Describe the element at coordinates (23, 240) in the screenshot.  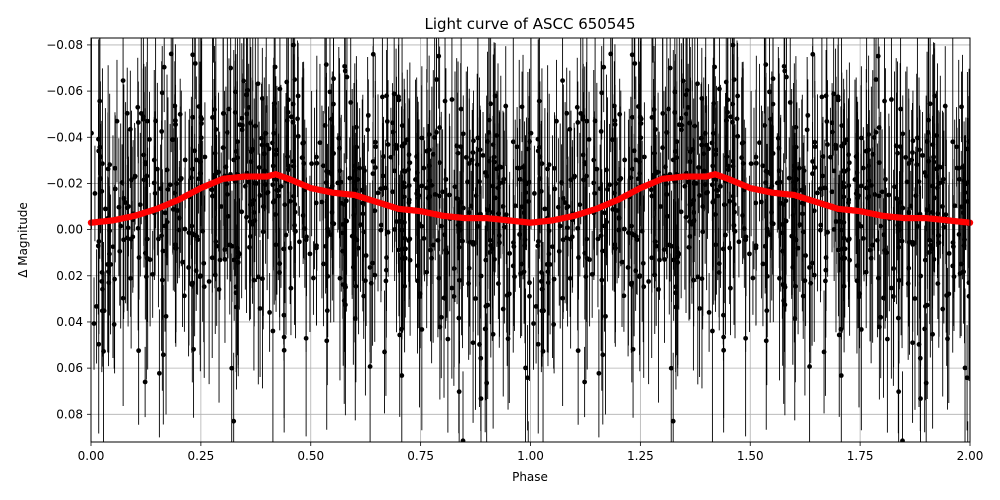
I see `y-axis-title: Δ Magnitude` at that location.